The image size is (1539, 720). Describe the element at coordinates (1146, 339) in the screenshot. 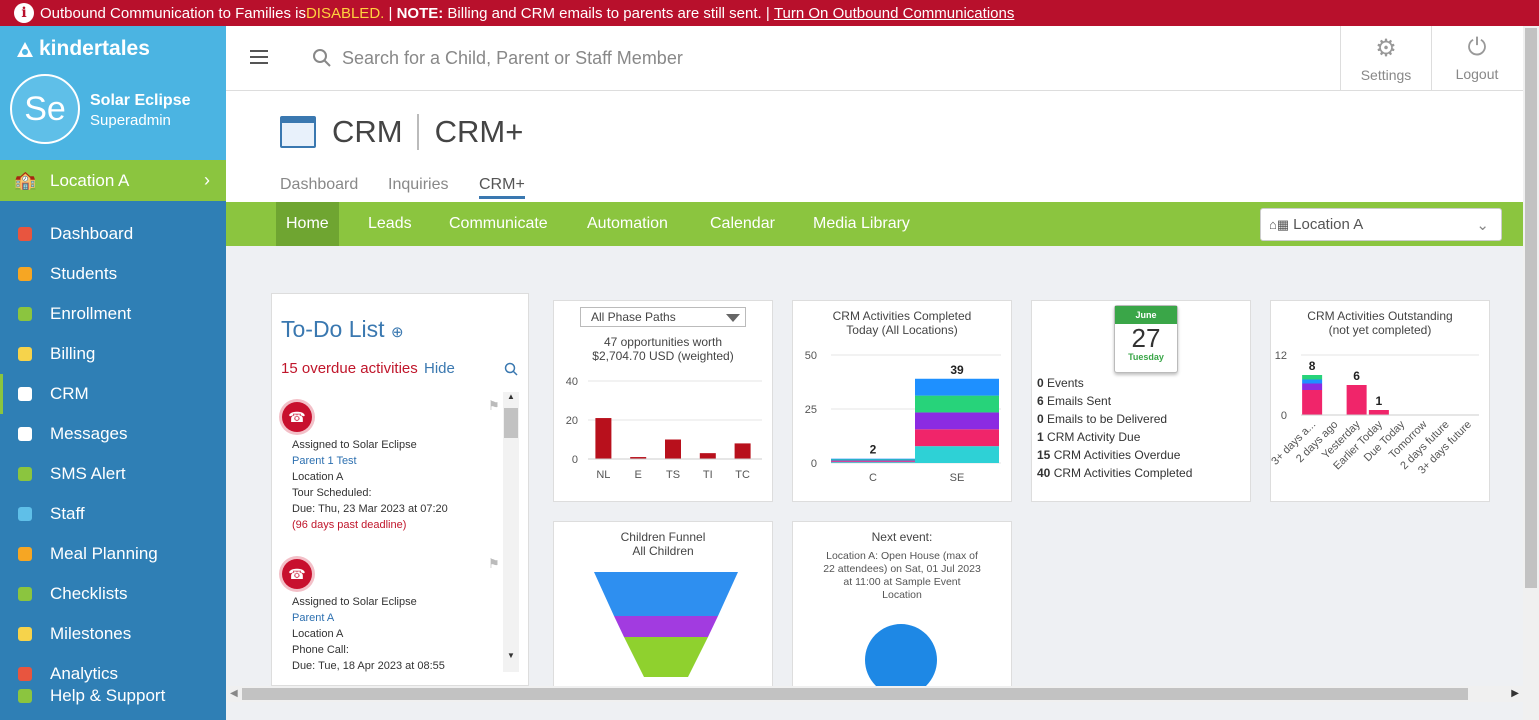

I see `calendar-date-icon: June 27 Tuesday` at that location.